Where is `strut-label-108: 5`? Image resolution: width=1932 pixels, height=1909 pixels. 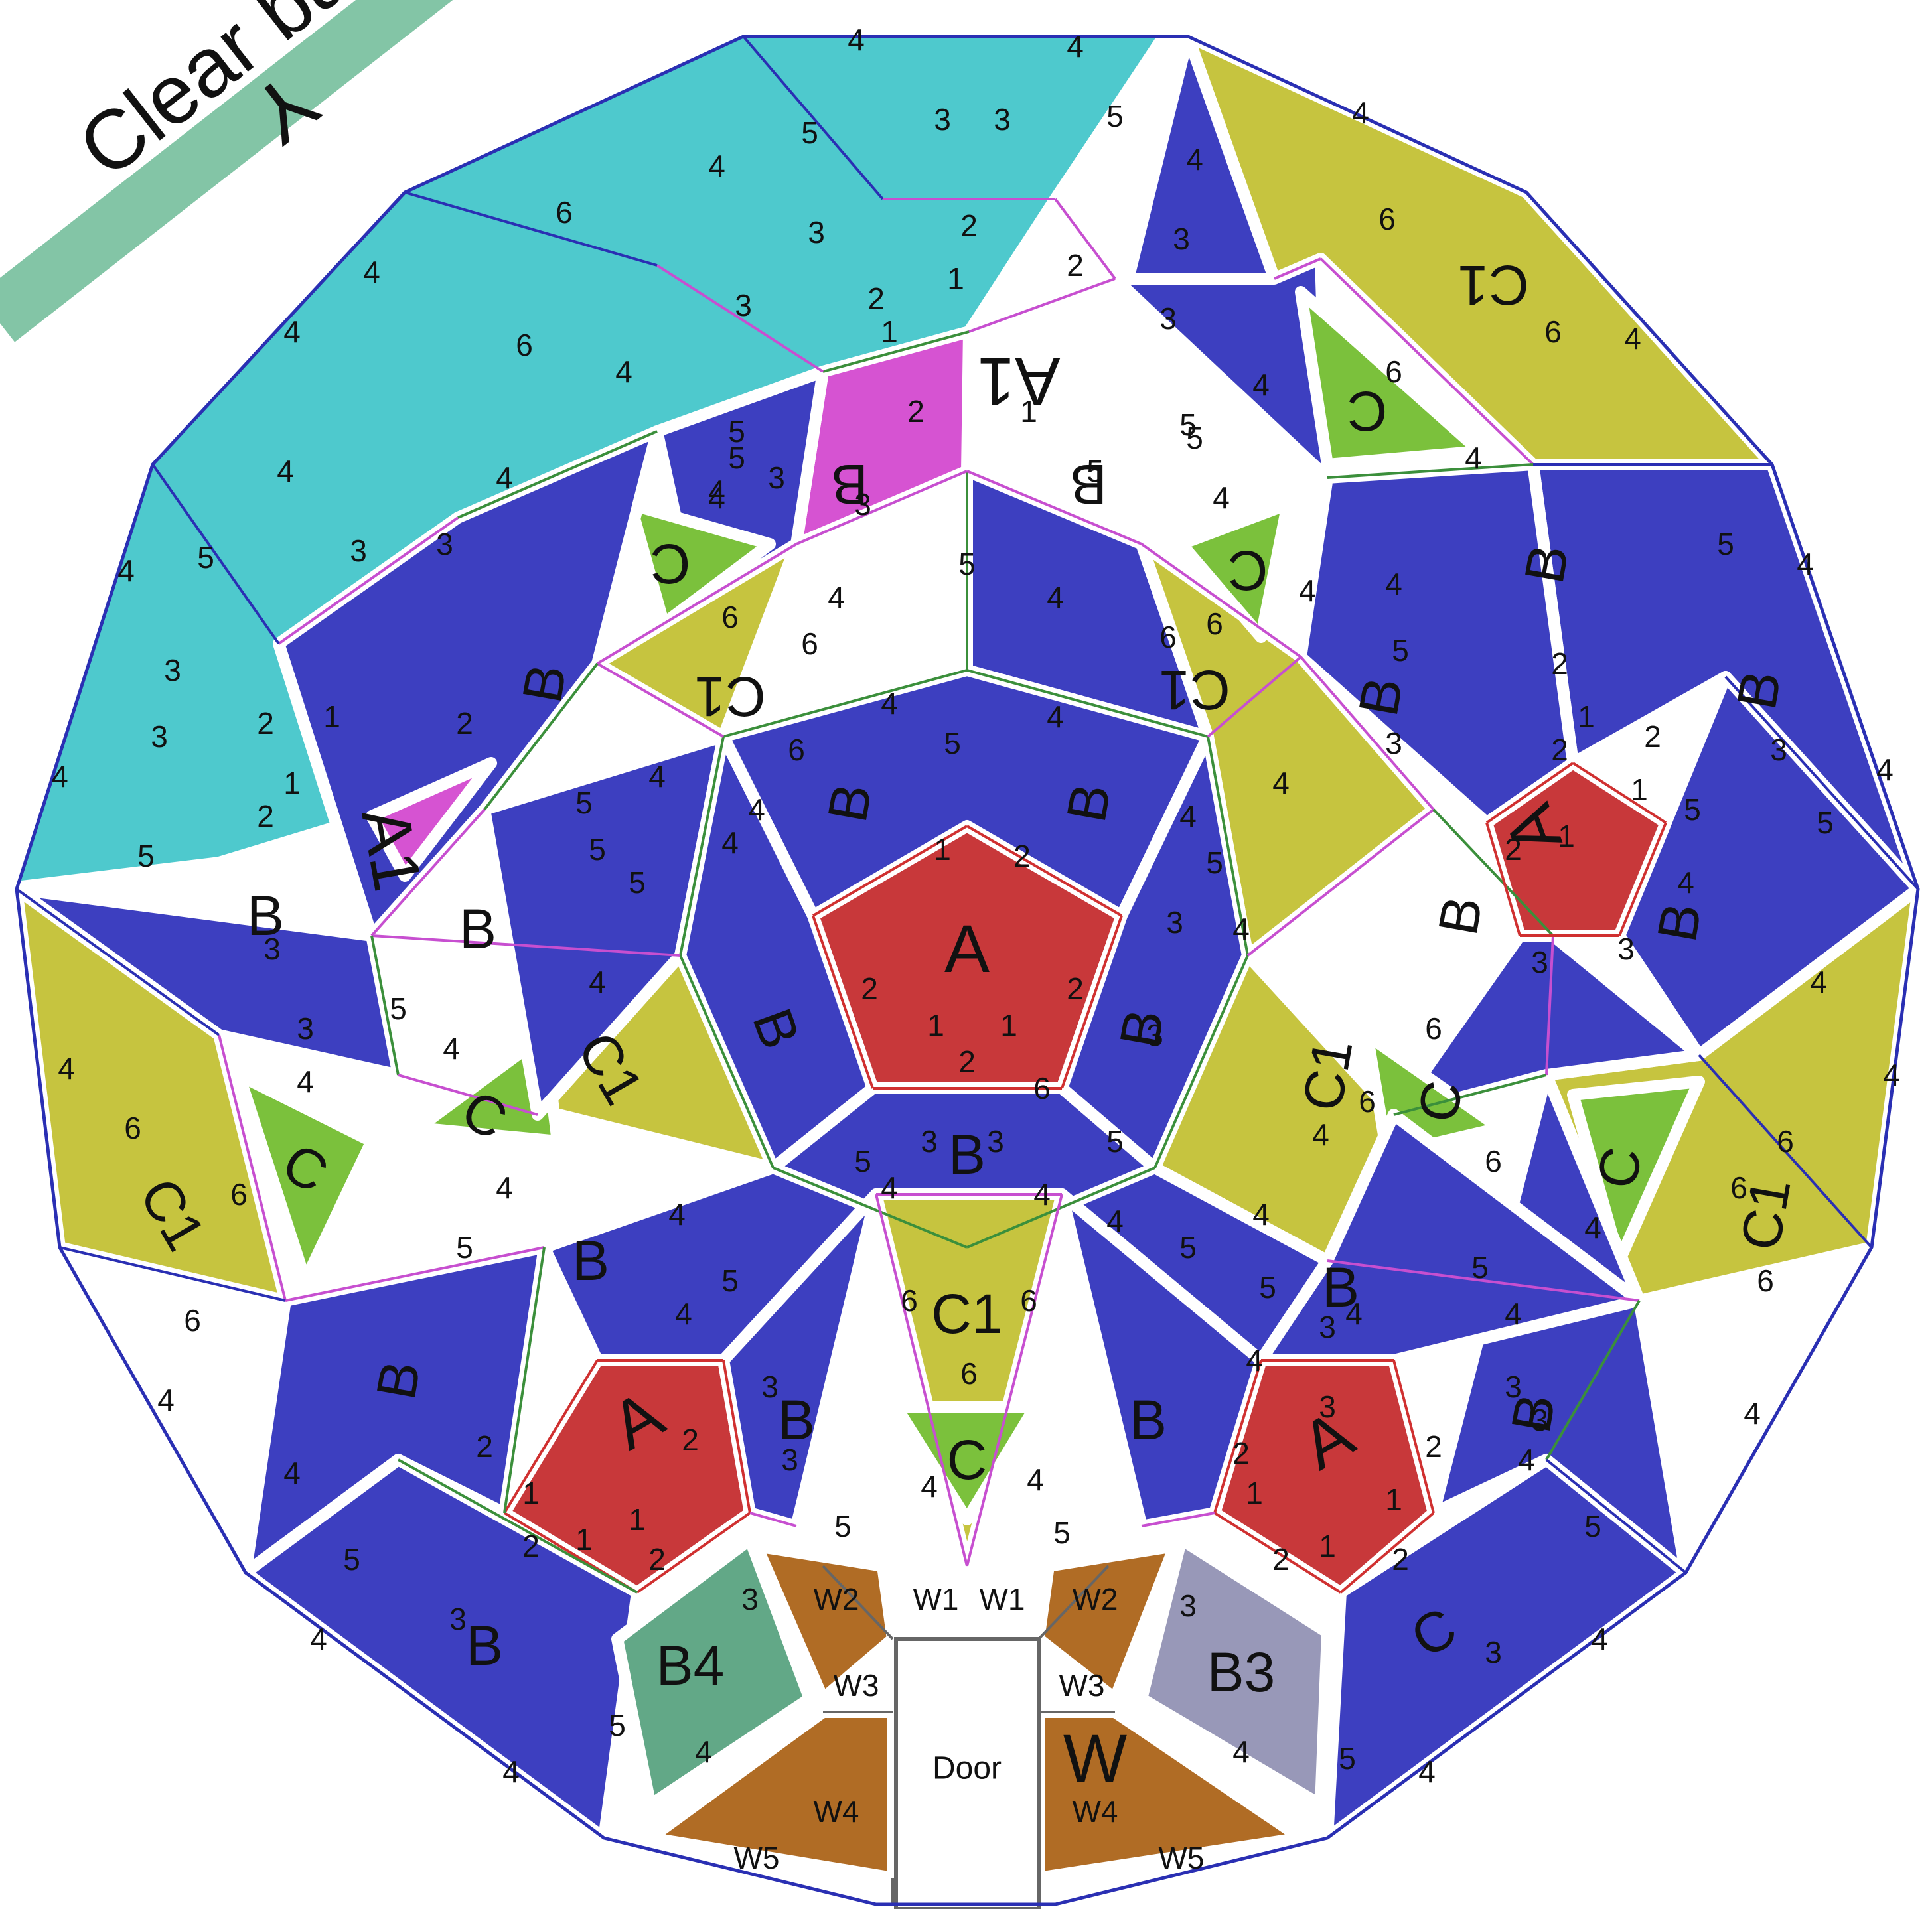
strut-label-108: 5 is located at coordinates (1188, 1247).